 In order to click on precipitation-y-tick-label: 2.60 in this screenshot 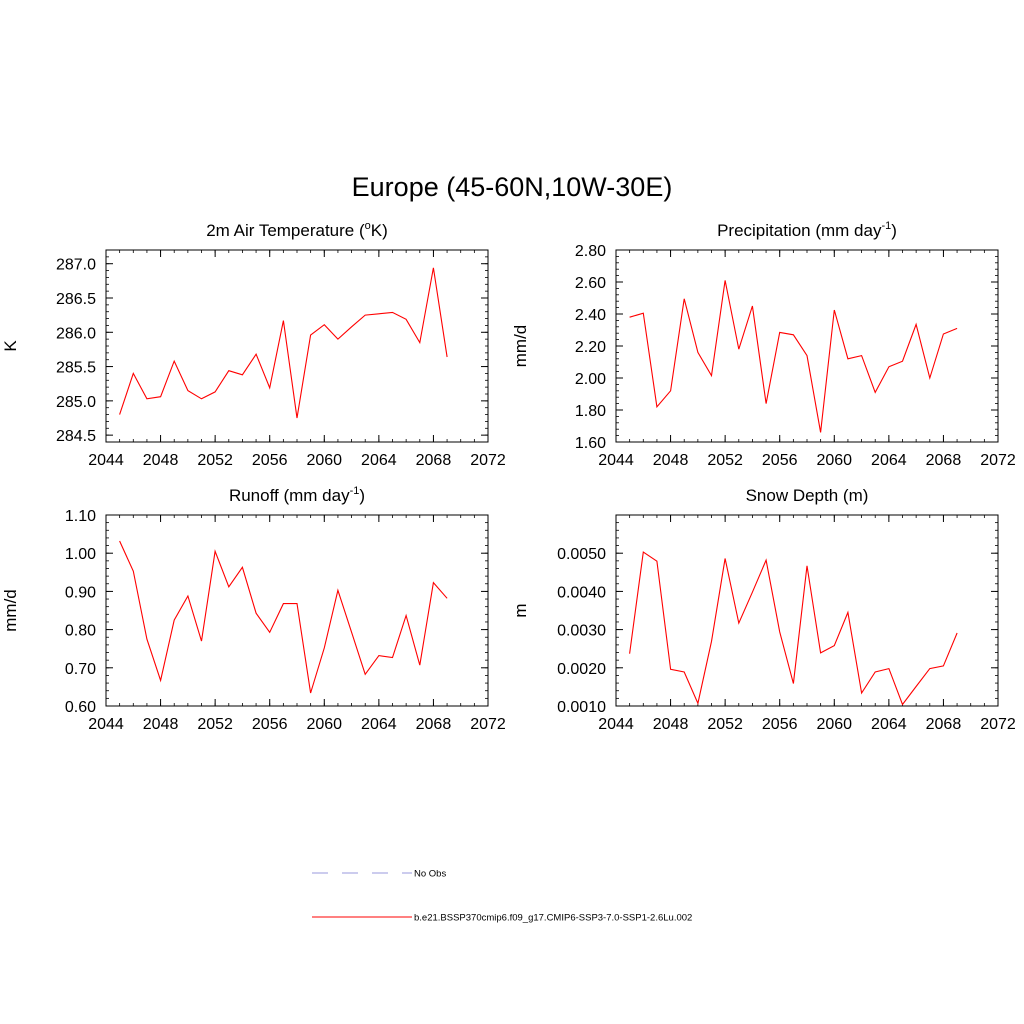, I will do `click(590, 283)`.